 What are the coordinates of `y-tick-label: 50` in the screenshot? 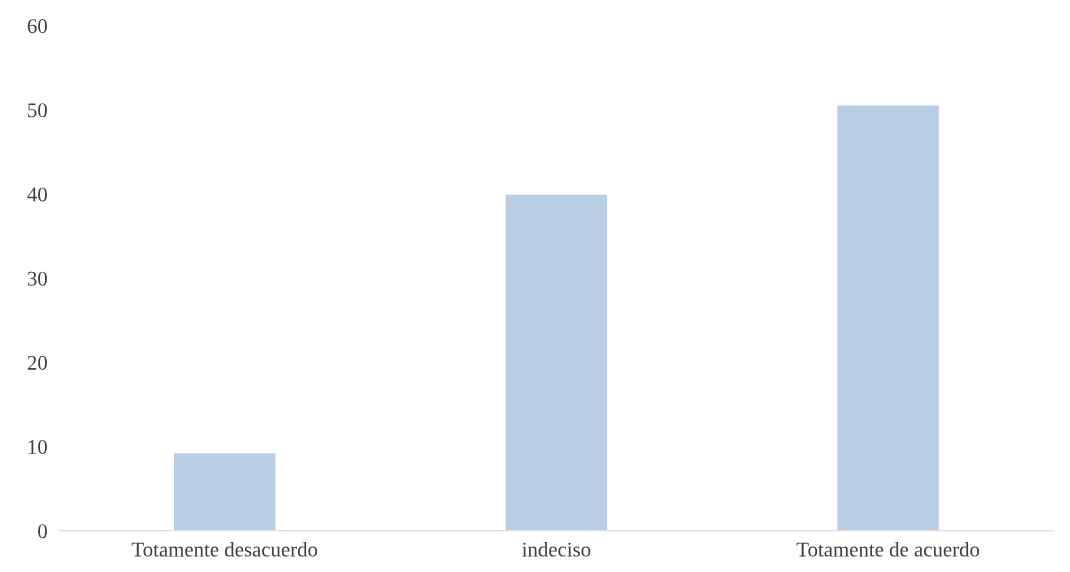 It's located at (37, 110).